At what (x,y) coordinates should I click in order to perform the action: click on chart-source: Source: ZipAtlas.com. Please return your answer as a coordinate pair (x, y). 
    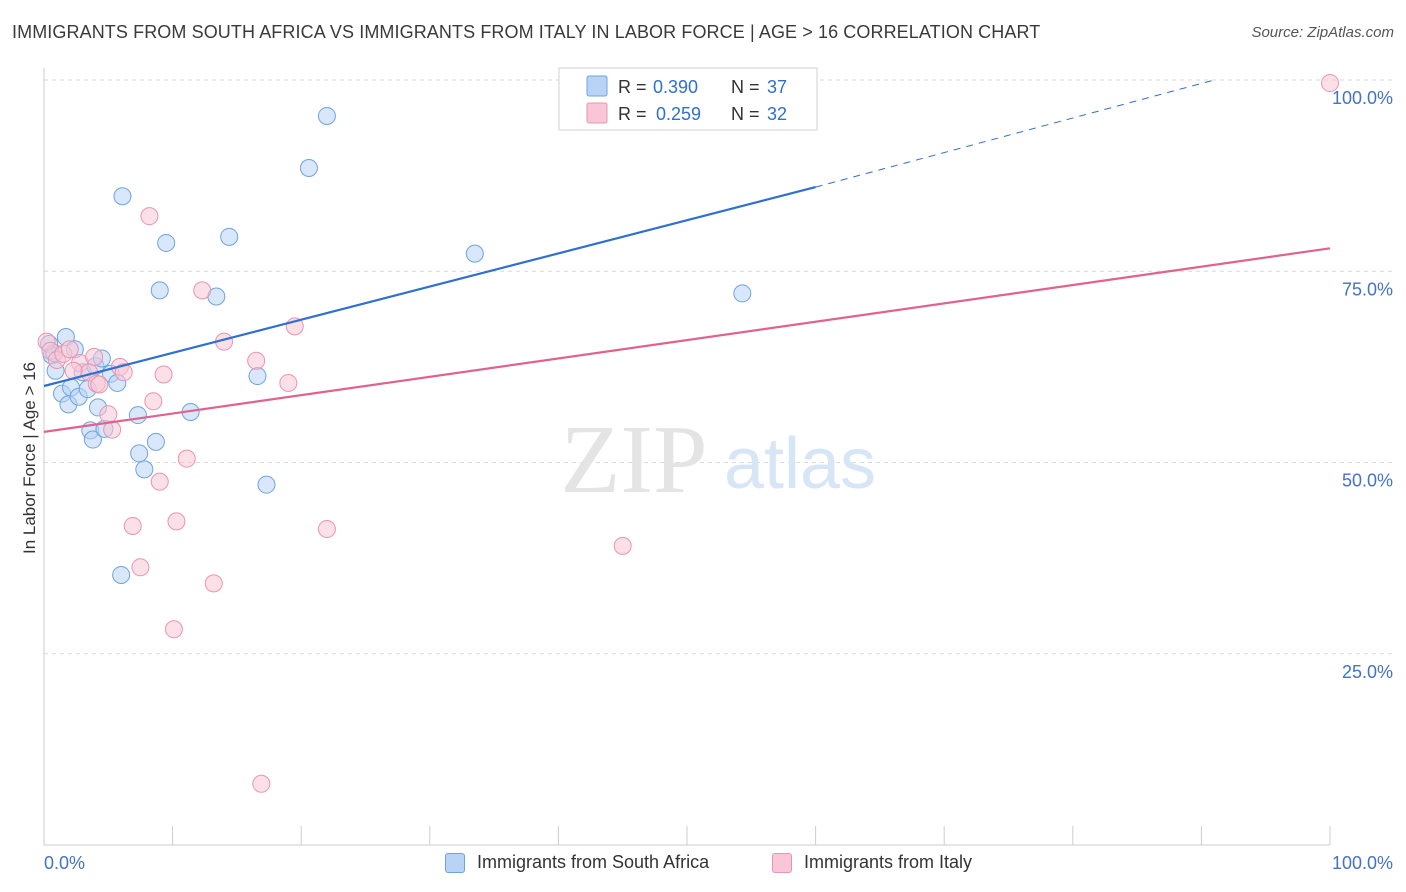
    Looking at the image, I should click on (1322, 32).